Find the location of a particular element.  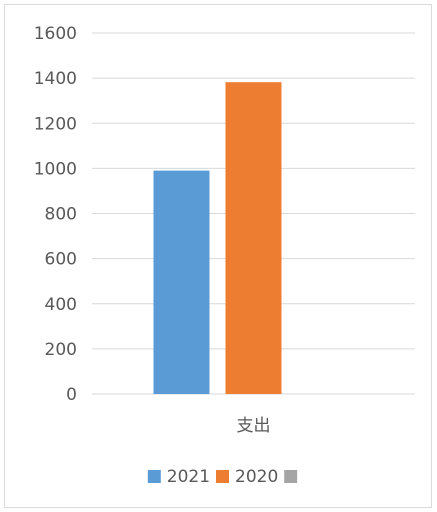

y-tick-label: 0 is located at coordinates (71, 395).